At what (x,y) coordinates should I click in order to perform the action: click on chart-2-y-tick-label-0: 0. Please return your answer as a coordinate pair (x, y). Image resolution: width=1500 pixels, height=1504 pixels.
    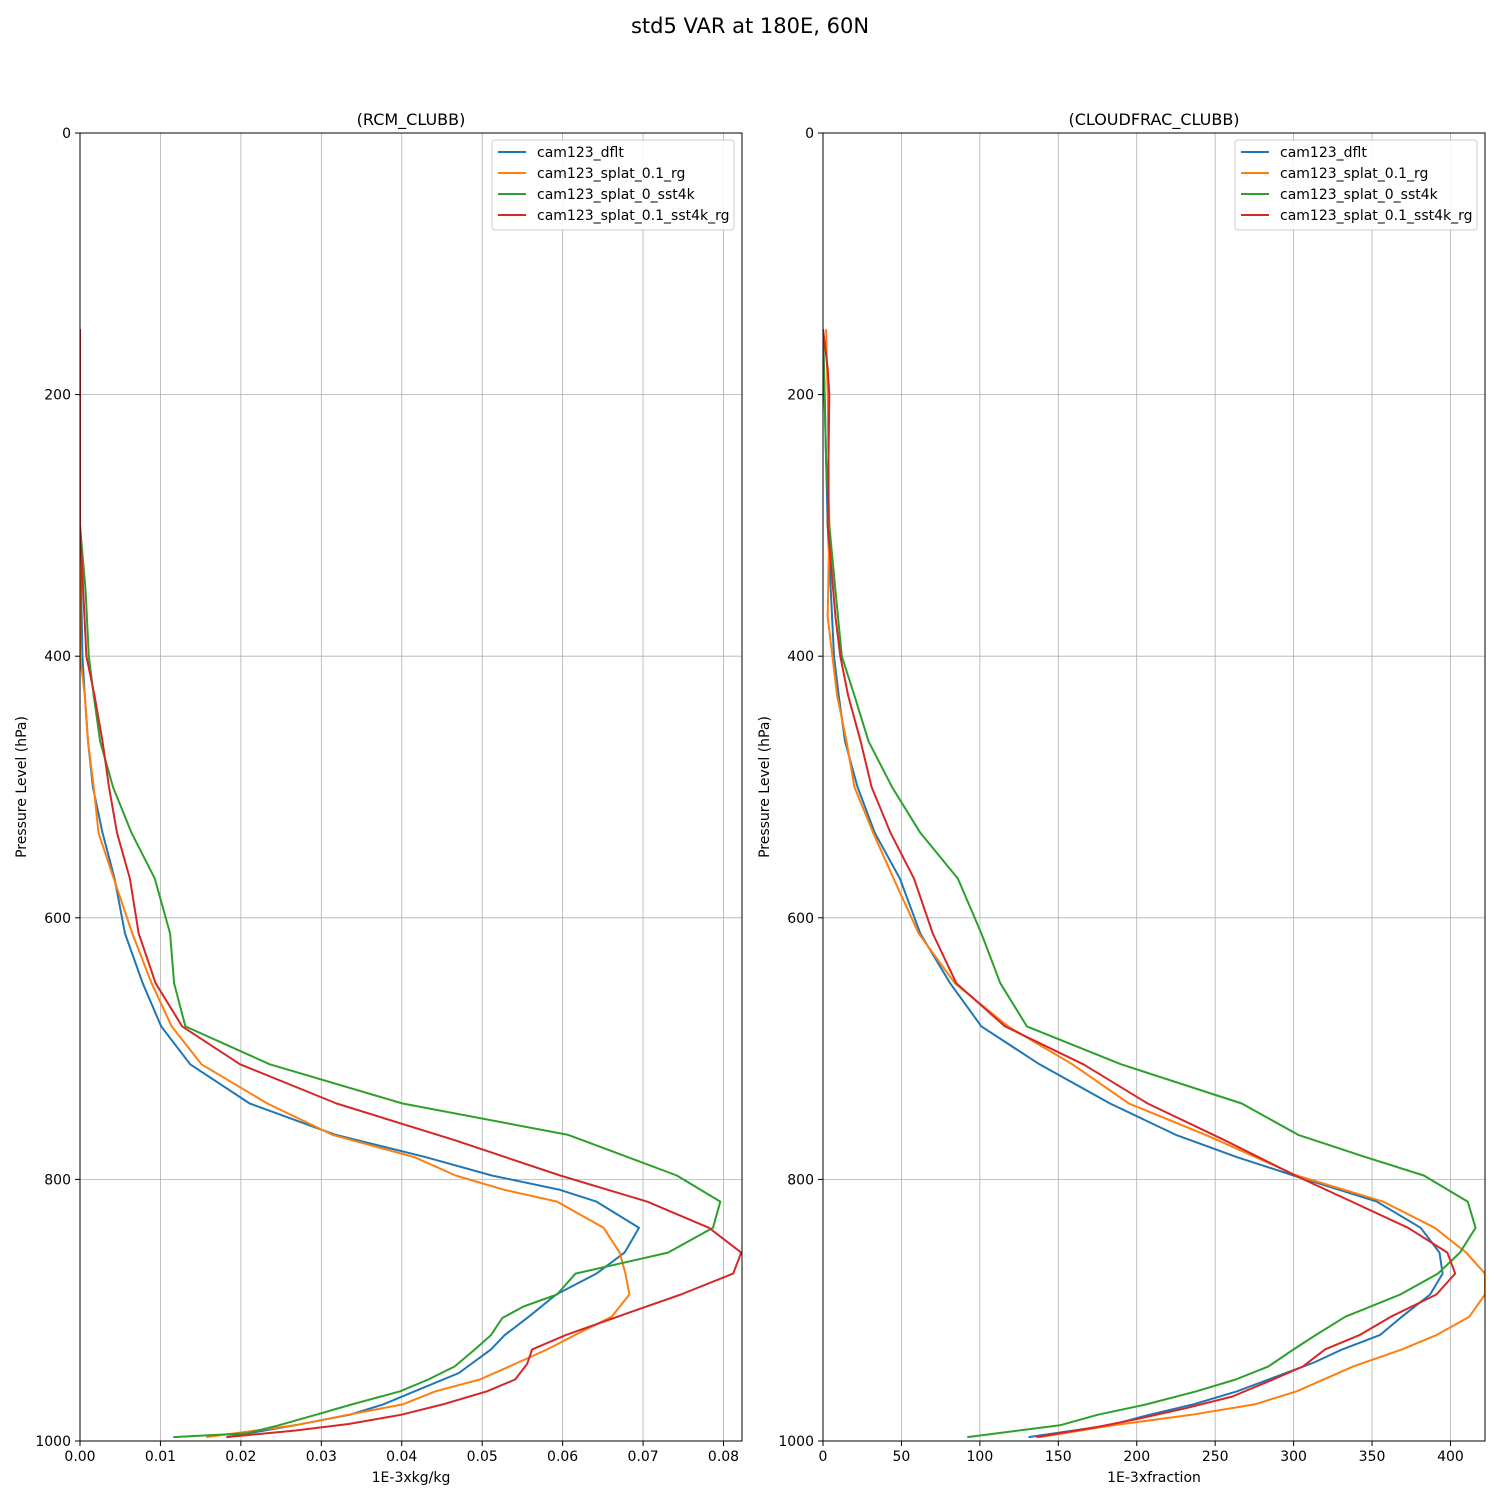
    Looking at the image, I should click on (809, 134).